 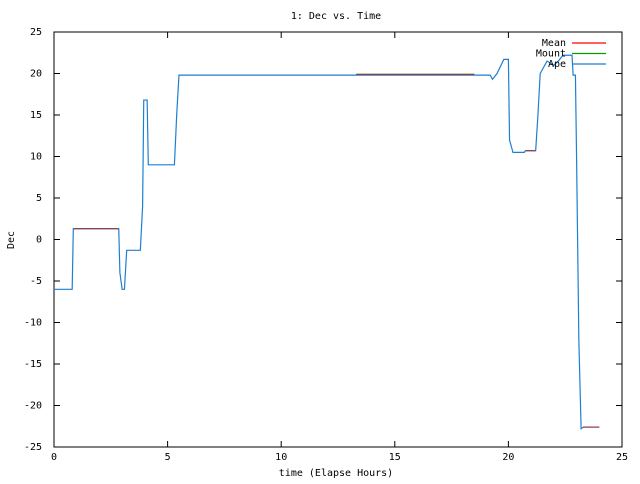 I want to click on y-tick-label: 25, so click(x=36, y=32).